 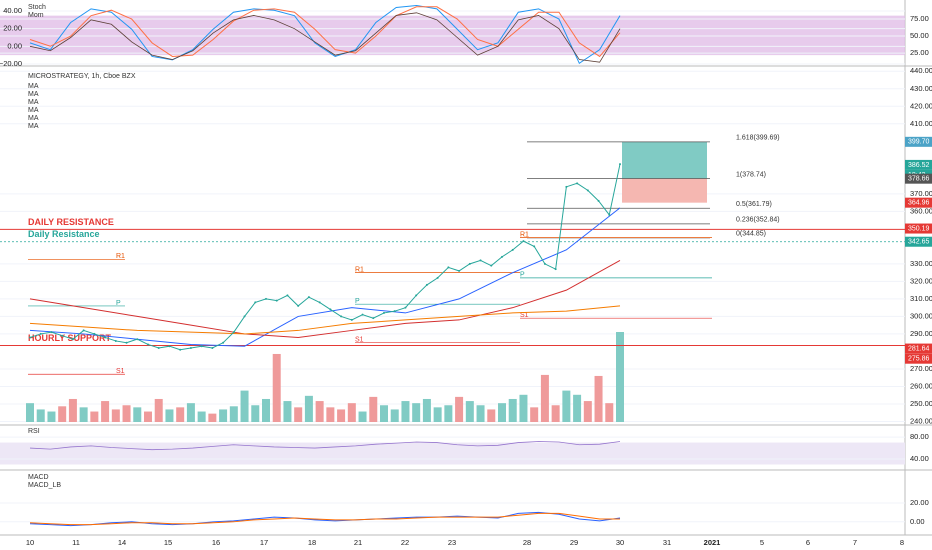 What do you see at coordinates (37, 7) in the screenshot?
I see `indicator-label: Stoch` at bounding box center [37, 7].